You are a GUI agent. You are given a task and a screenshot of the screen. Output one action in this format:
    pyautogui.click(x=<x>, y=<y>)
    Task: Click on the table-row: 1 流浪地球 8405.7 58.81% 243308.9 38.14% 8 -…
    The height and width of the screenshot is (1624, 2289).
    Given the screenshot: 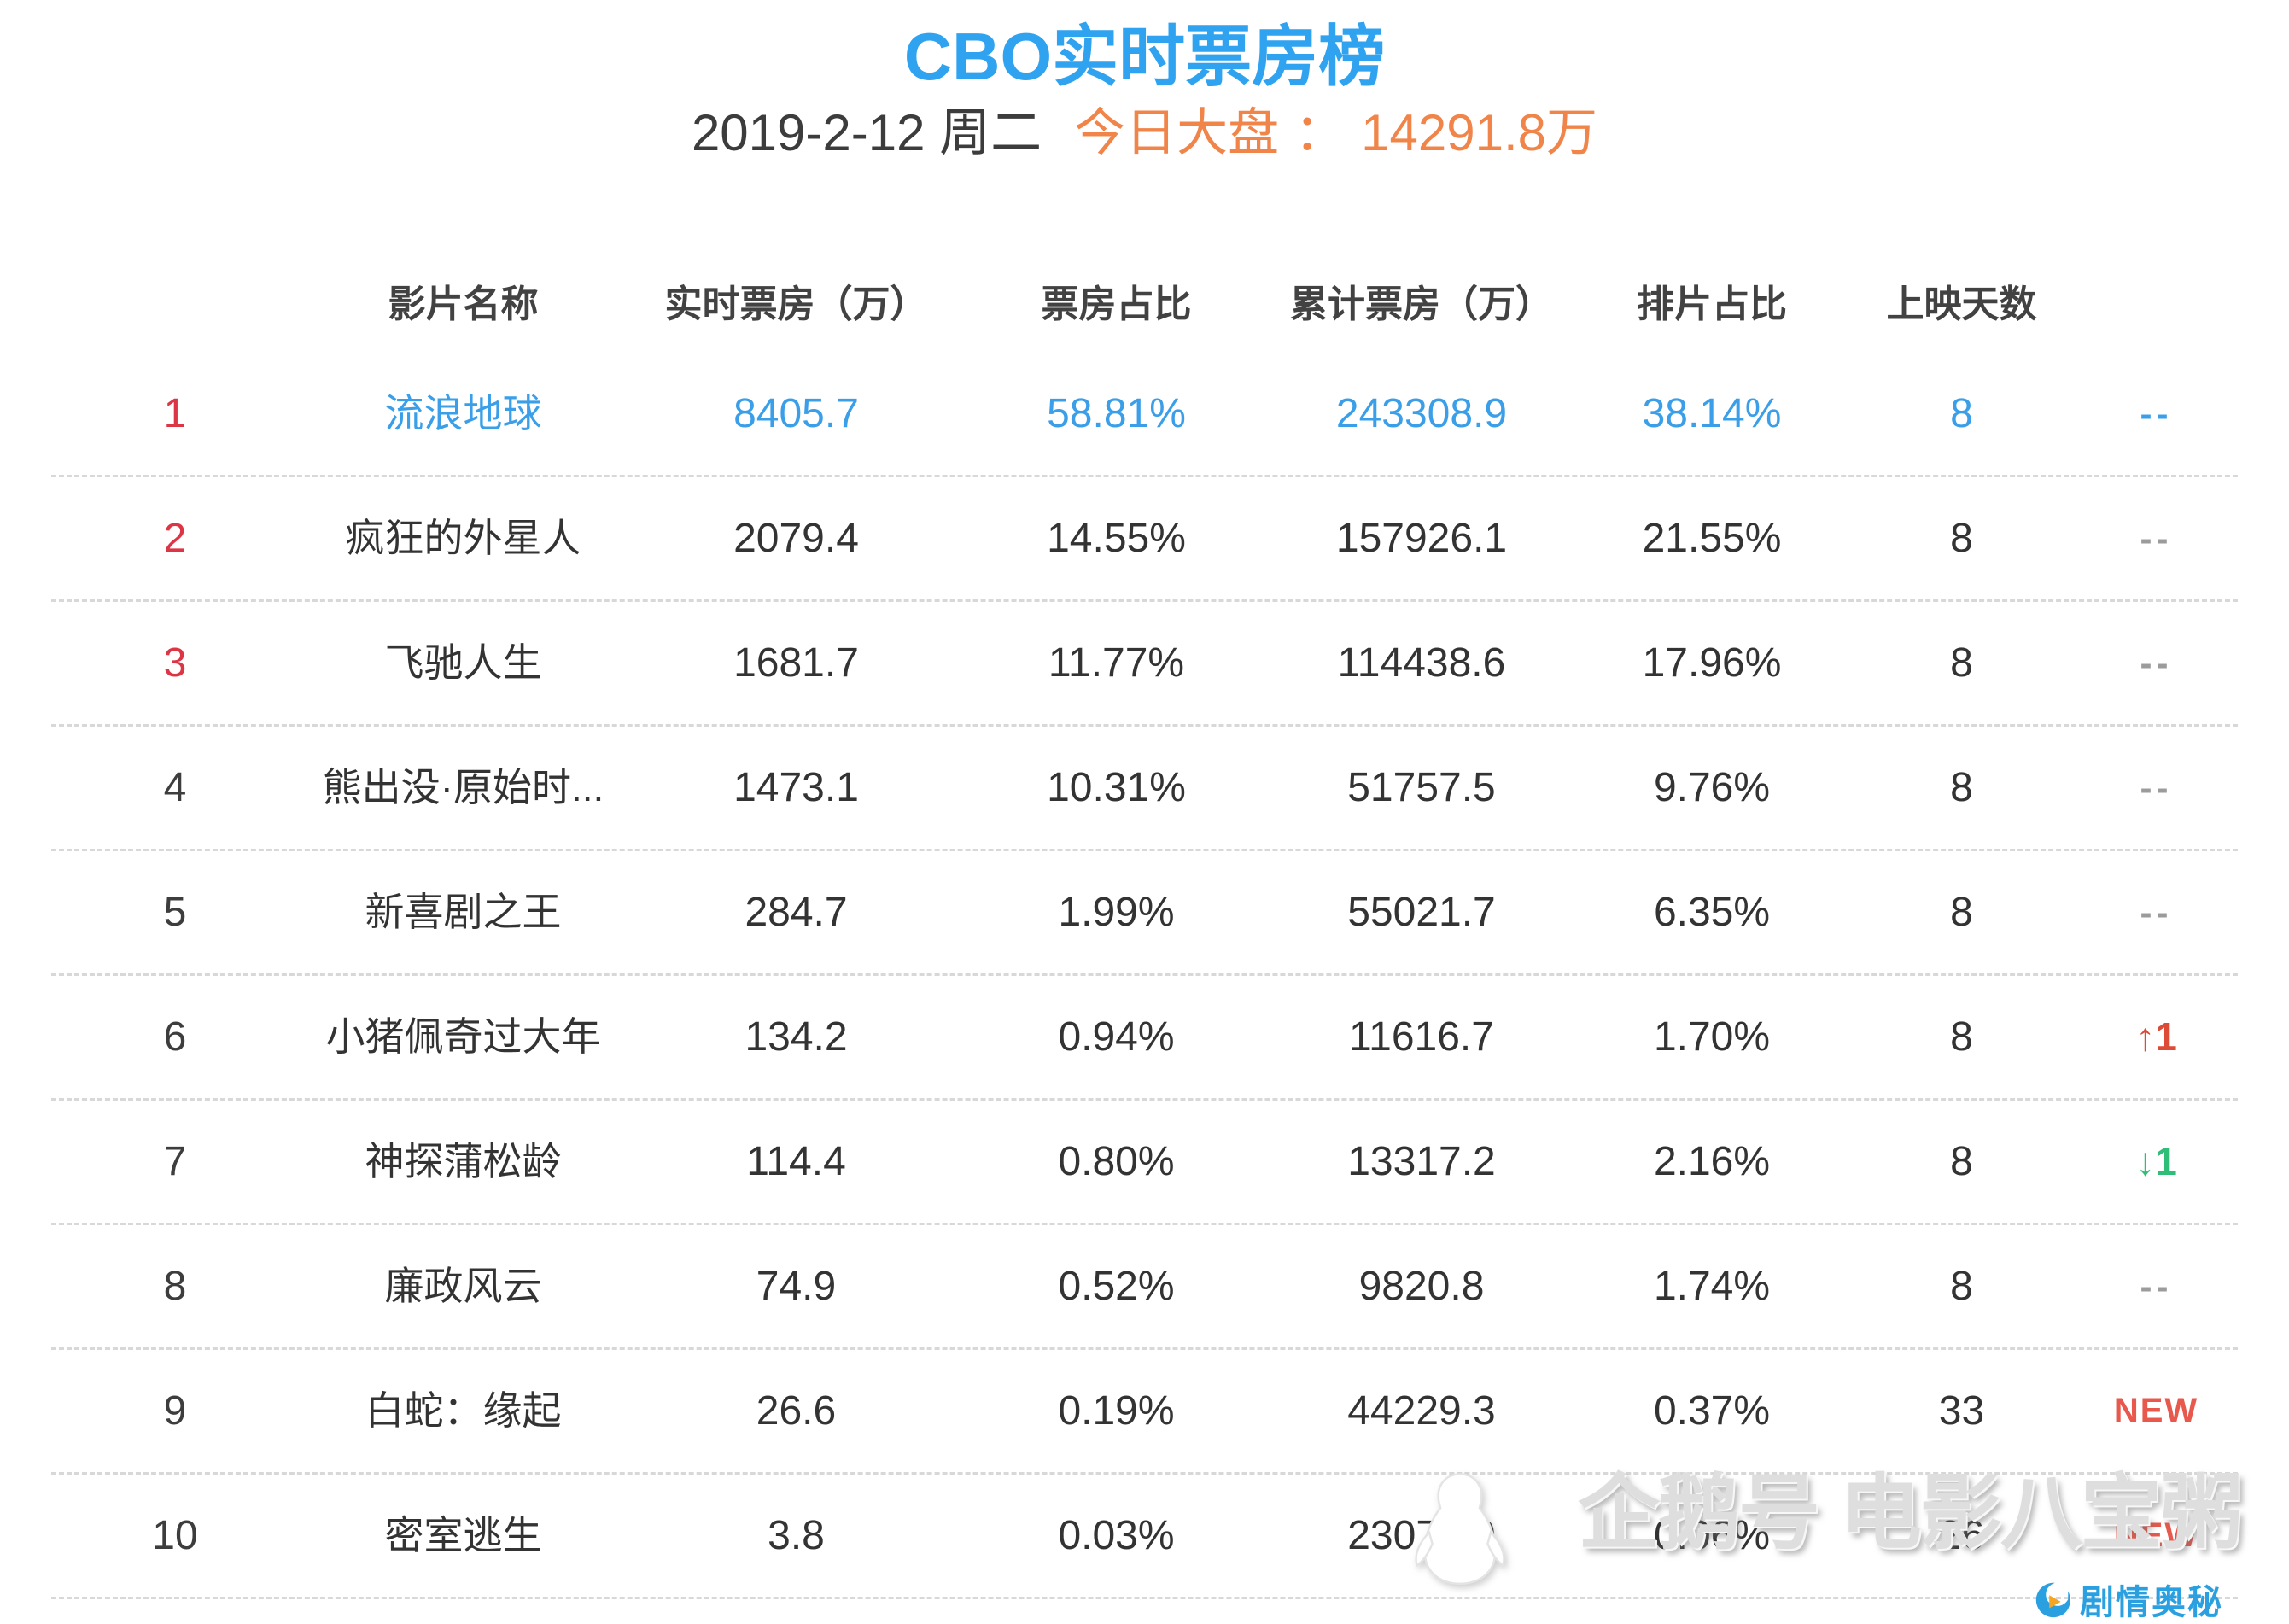 What is the action you would take?
    pyautogui.click(x=1144, y=415)
    